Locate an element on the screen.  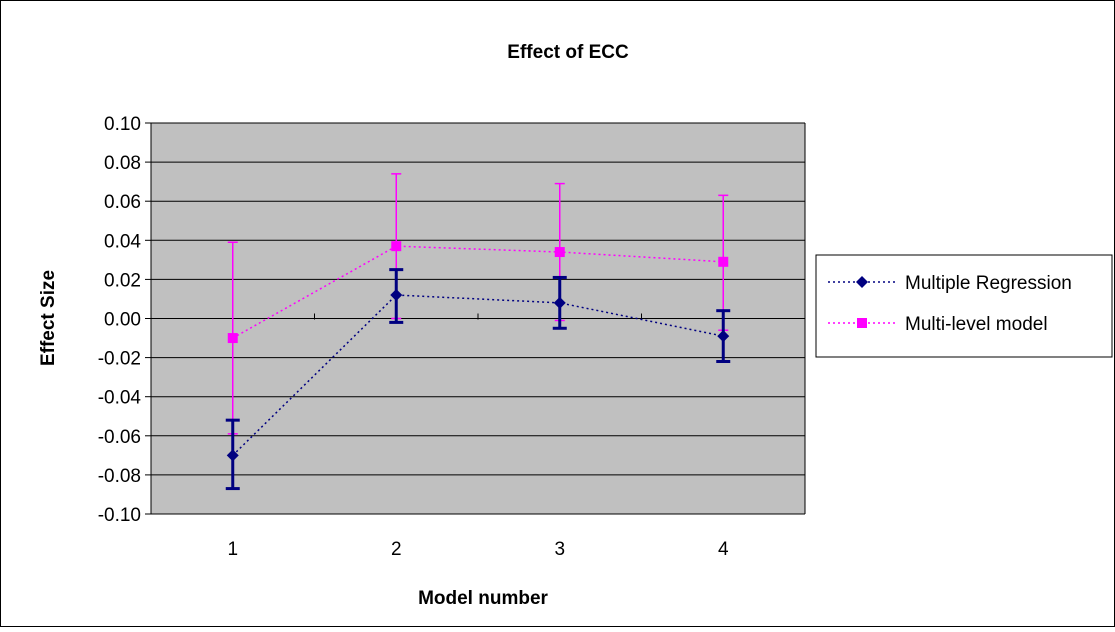
x-tick-label: 3 is located at coordinates (559, 549).